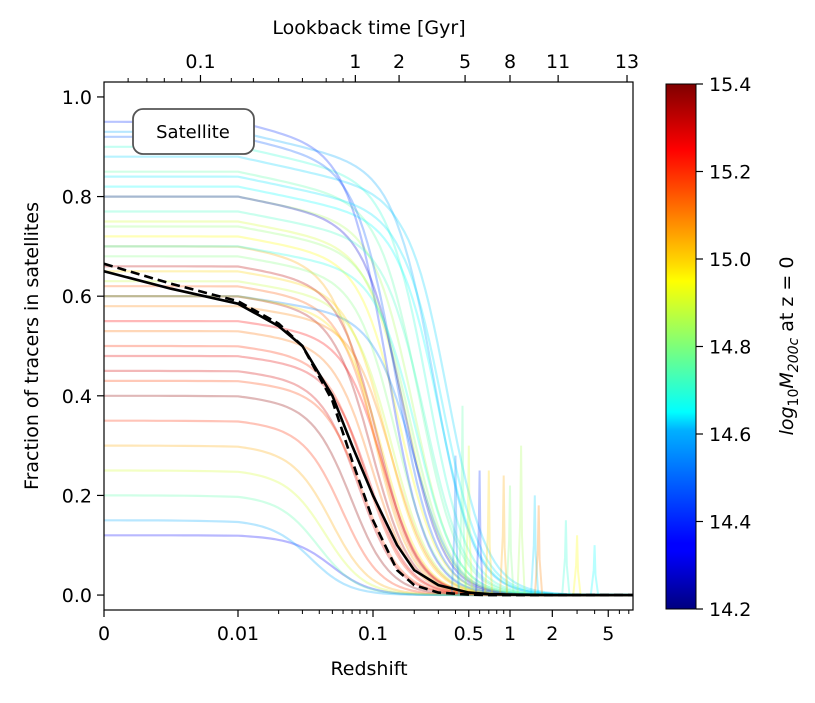  I want to click on y-axis-label: Fraction of tracers in satellites, so click(32, 346).